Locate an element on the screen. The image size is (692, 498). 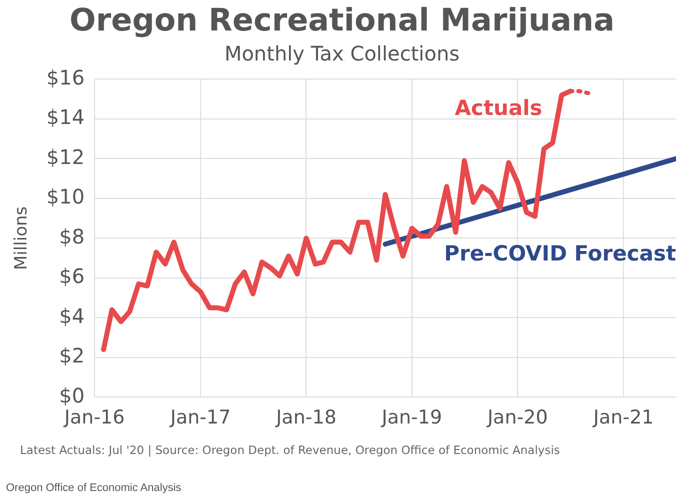
x-tick-label: Jan-21 is located at coordinates (623, 417).